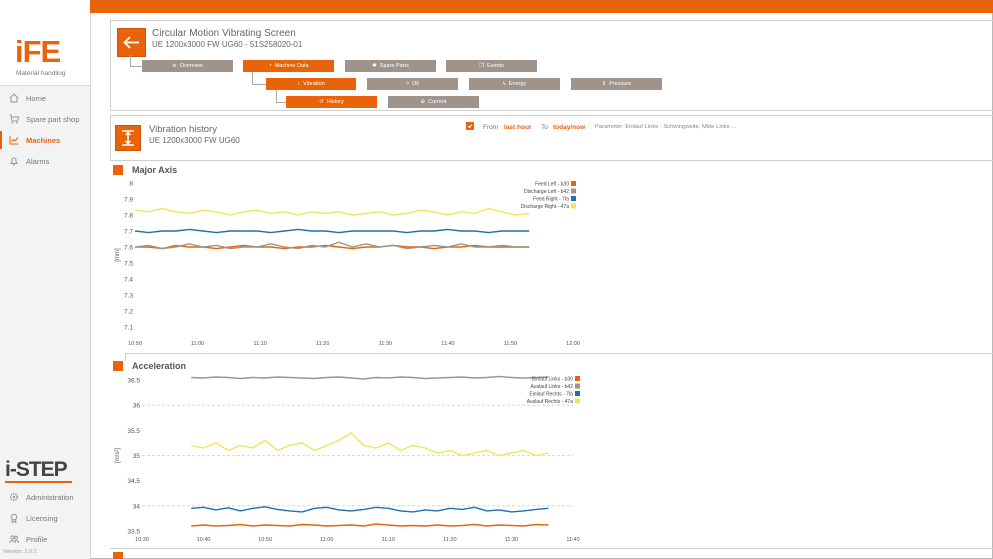 This screenshot has width=993, height=559. I want to click on tab-oil: ◊ Oil, so click(412, 84).